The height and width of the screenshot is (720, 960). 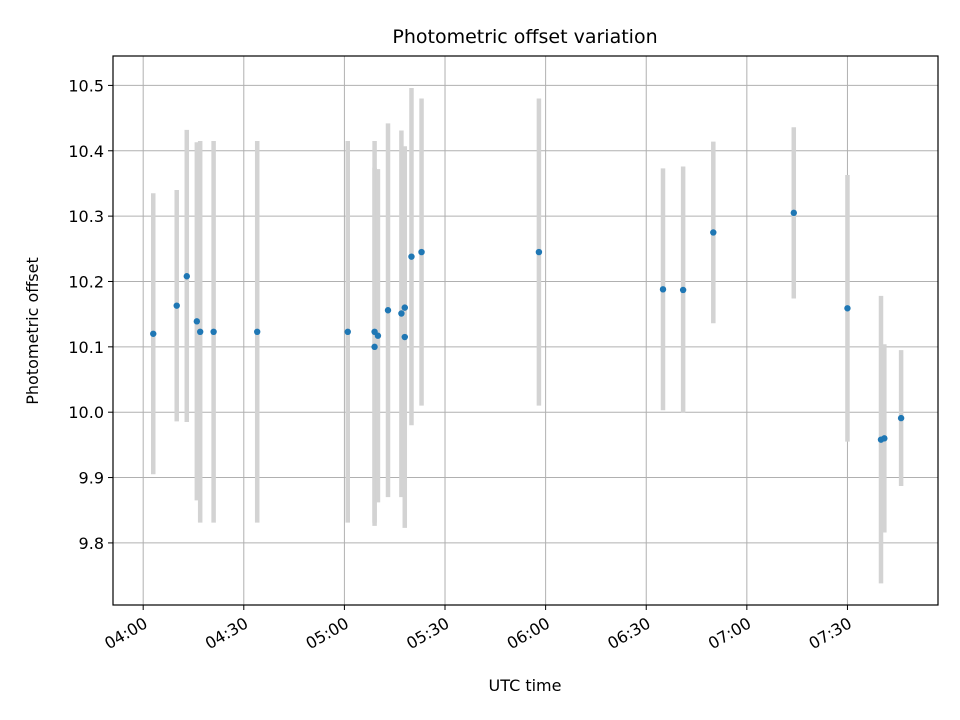 I want to click on chart-title: Photometric offset variation, so click(x=524, y=37).